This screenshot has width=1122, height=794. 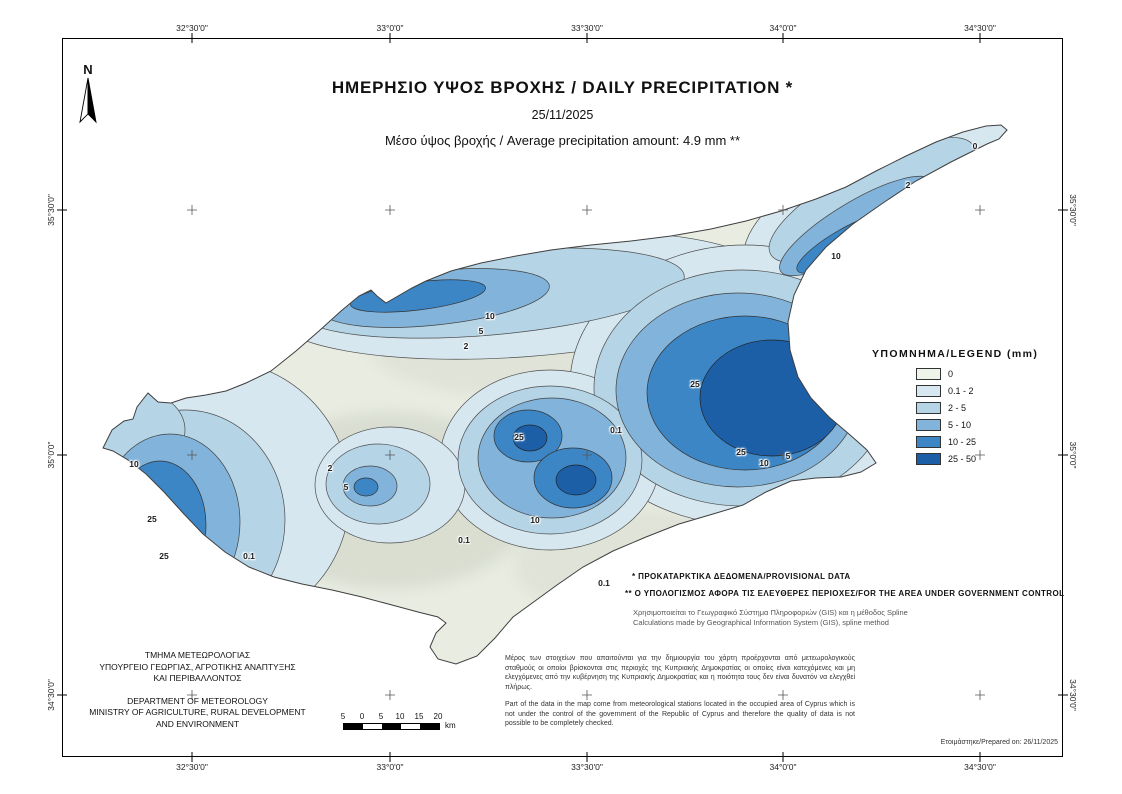 I want to click on agency-gr-line: ΥΠΟΥΡΓΕΙΟ ΓΕΩΡΓΙΑΣ, ΑΓΡΟΤΙΚΗΣ ΑΝΑΠΤΥΞΗΣ, so click(x=197, y=666).